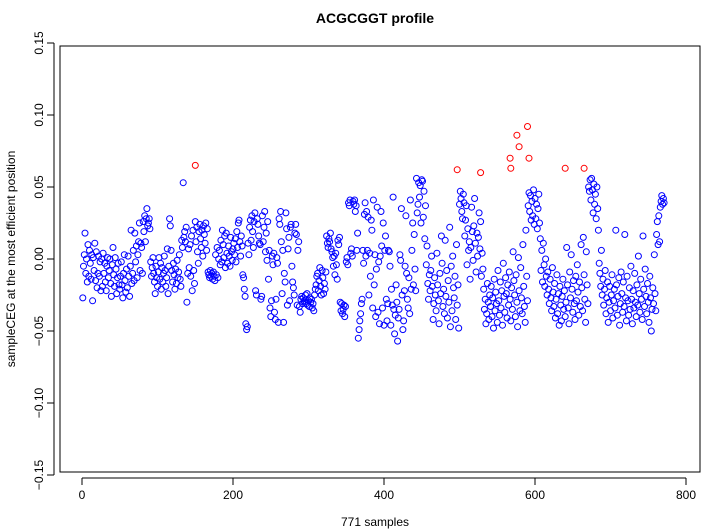 This screenshot has height=530, width=710. Describe the element at coordinates (384, 495) in the screenshot. I see `x-tick-label: 400` at that location.